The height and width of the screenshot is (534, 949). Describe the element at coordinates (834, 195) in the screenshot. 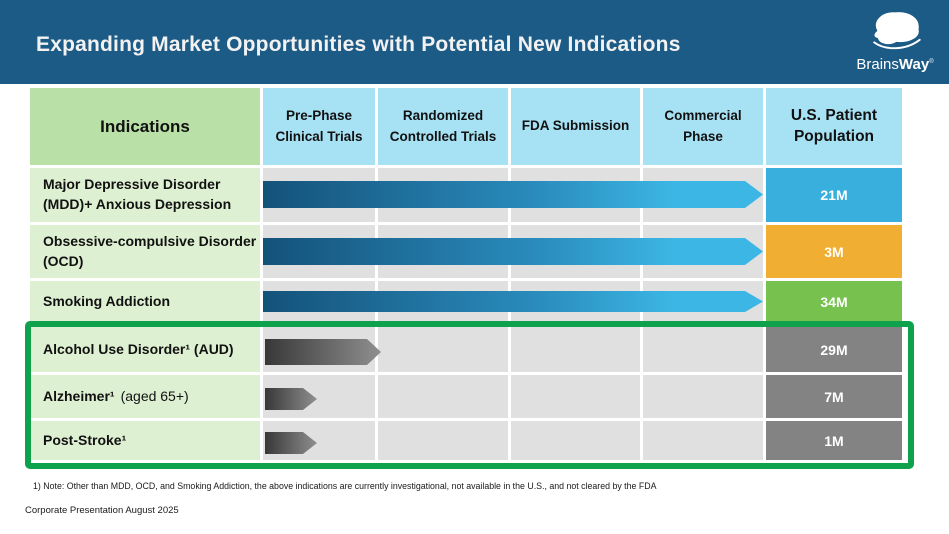

I see `population-badge: 21M` at that location.